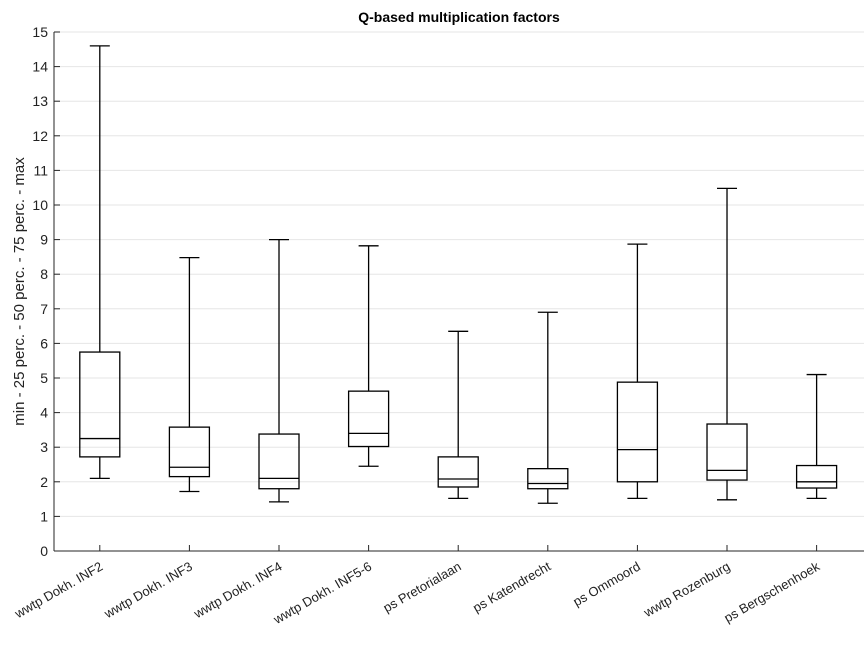 Image resolution: width=867 pixels, height=664 pixels. Describe the element at coordinates (40, 136) in the screenshot. I see `y-tick-label: 12` at that location.